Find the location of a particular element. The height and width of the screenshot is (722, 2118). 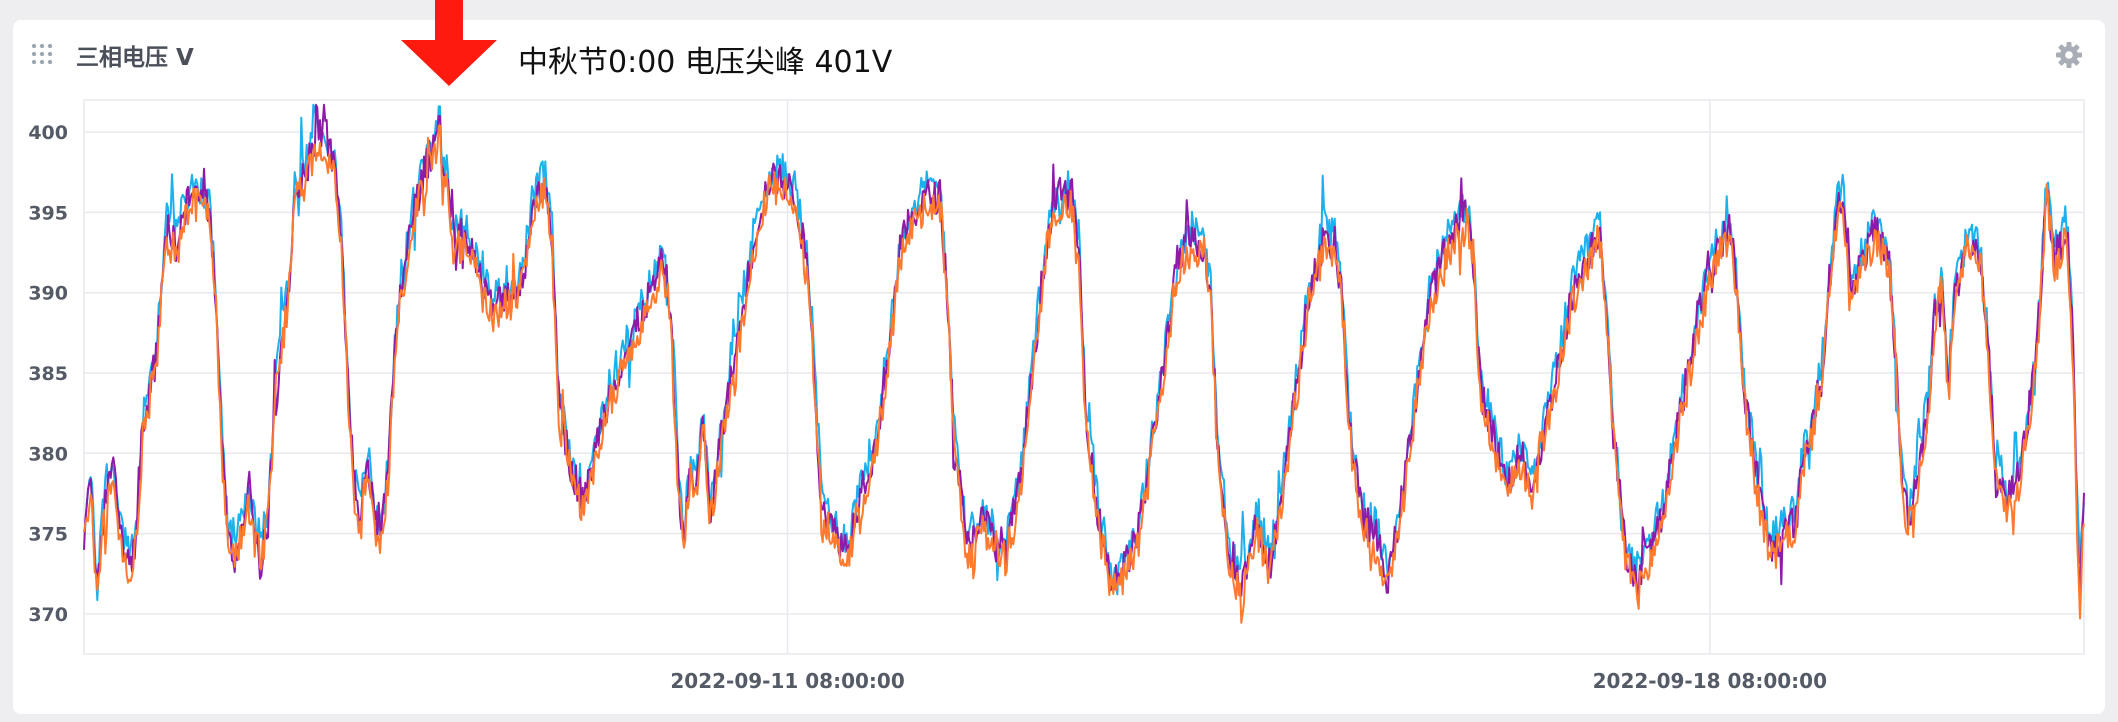

gear-icon is located at coordinates (2069, 55).